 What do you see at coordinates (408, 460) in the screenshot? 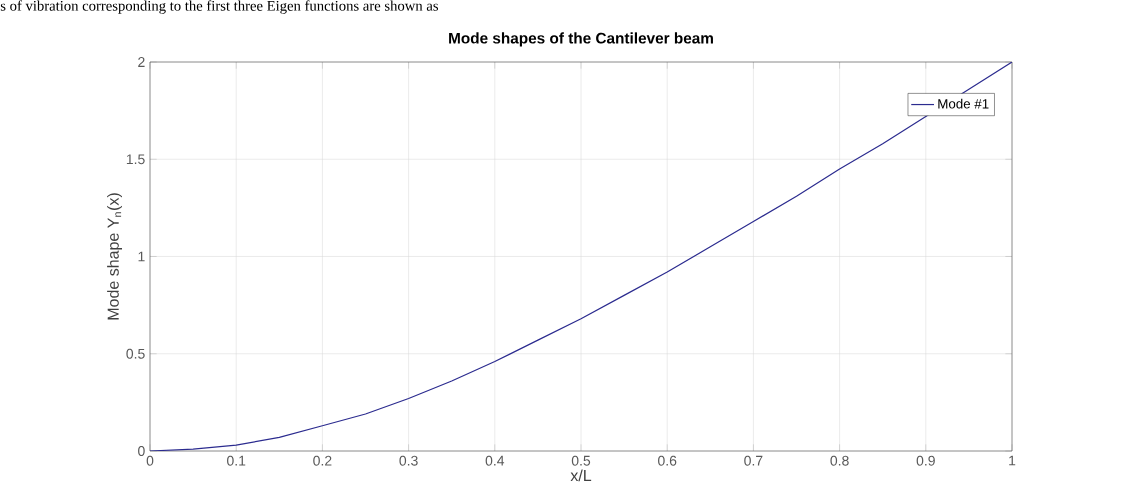
I see `x-tick-label: 0.3` at bounding box center [408, 460].